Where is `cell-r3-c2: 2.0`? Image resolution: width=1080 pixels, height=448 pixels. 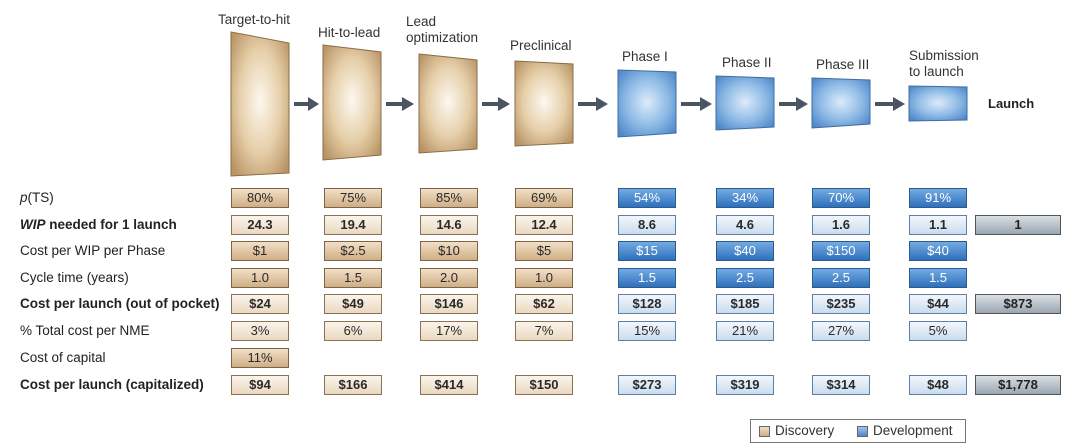 cell-r3-c2: 2.0 is located at coordinates (449, 278).